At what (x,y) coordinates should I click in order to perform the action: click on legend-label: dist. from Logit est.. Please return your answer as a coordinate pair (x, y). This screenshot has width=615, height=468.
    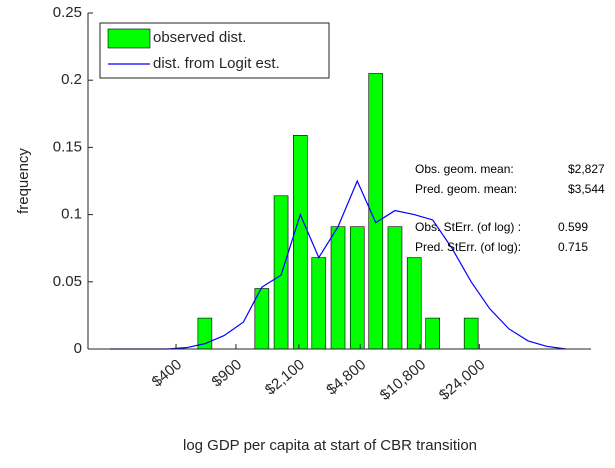
    Looking at the image, I should click on (216, 63).